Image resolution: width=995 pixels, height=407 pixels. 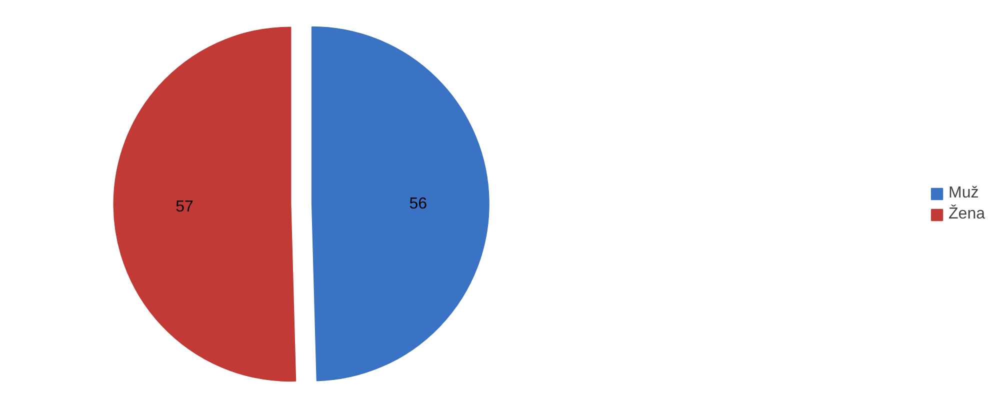 I want to click on data-label: 57, so click(x=185, y=207).